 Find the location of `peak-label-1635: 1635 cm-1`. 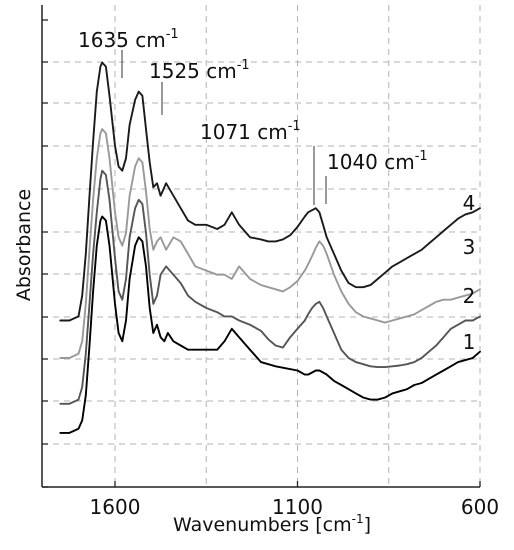

peak-label-1635: 1635 cm-1 is located at coordinates (128, 39).